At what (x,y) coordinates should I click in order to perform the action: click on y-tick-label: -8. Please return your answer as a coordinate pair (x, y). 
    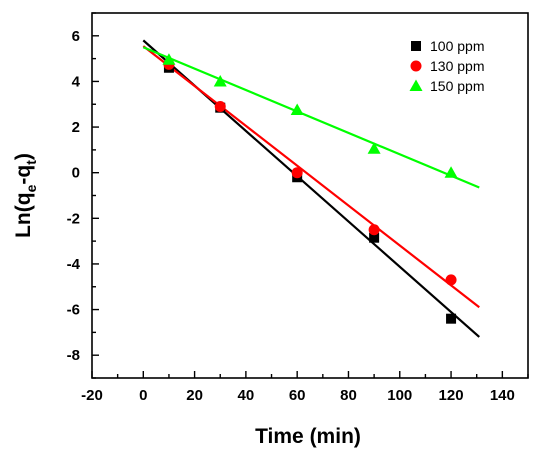
    Looking at the image, I should click on (73, 355).